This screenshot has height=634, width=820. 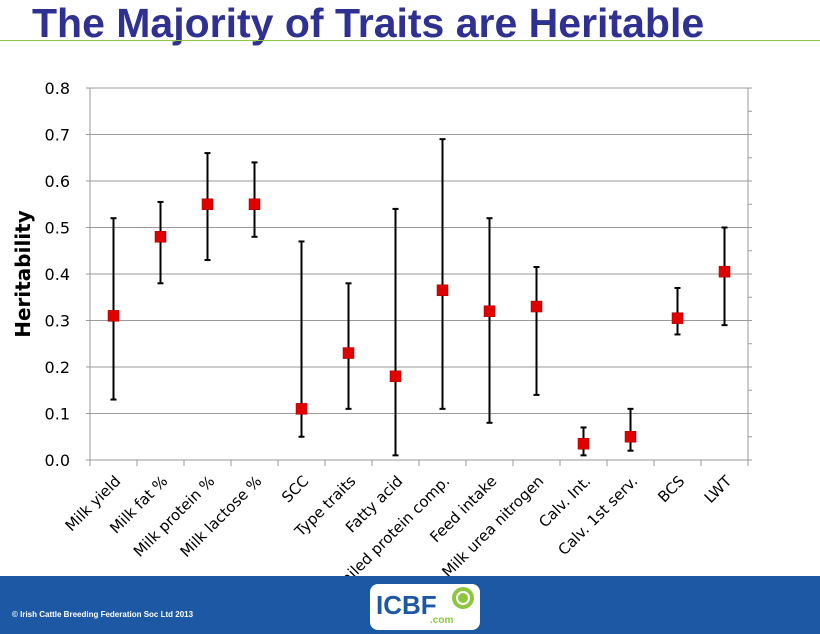 What do you see at coordinates (419, 463) in the screenshot?
I see `x-axis-ticks` at bounding box center [419, 463].